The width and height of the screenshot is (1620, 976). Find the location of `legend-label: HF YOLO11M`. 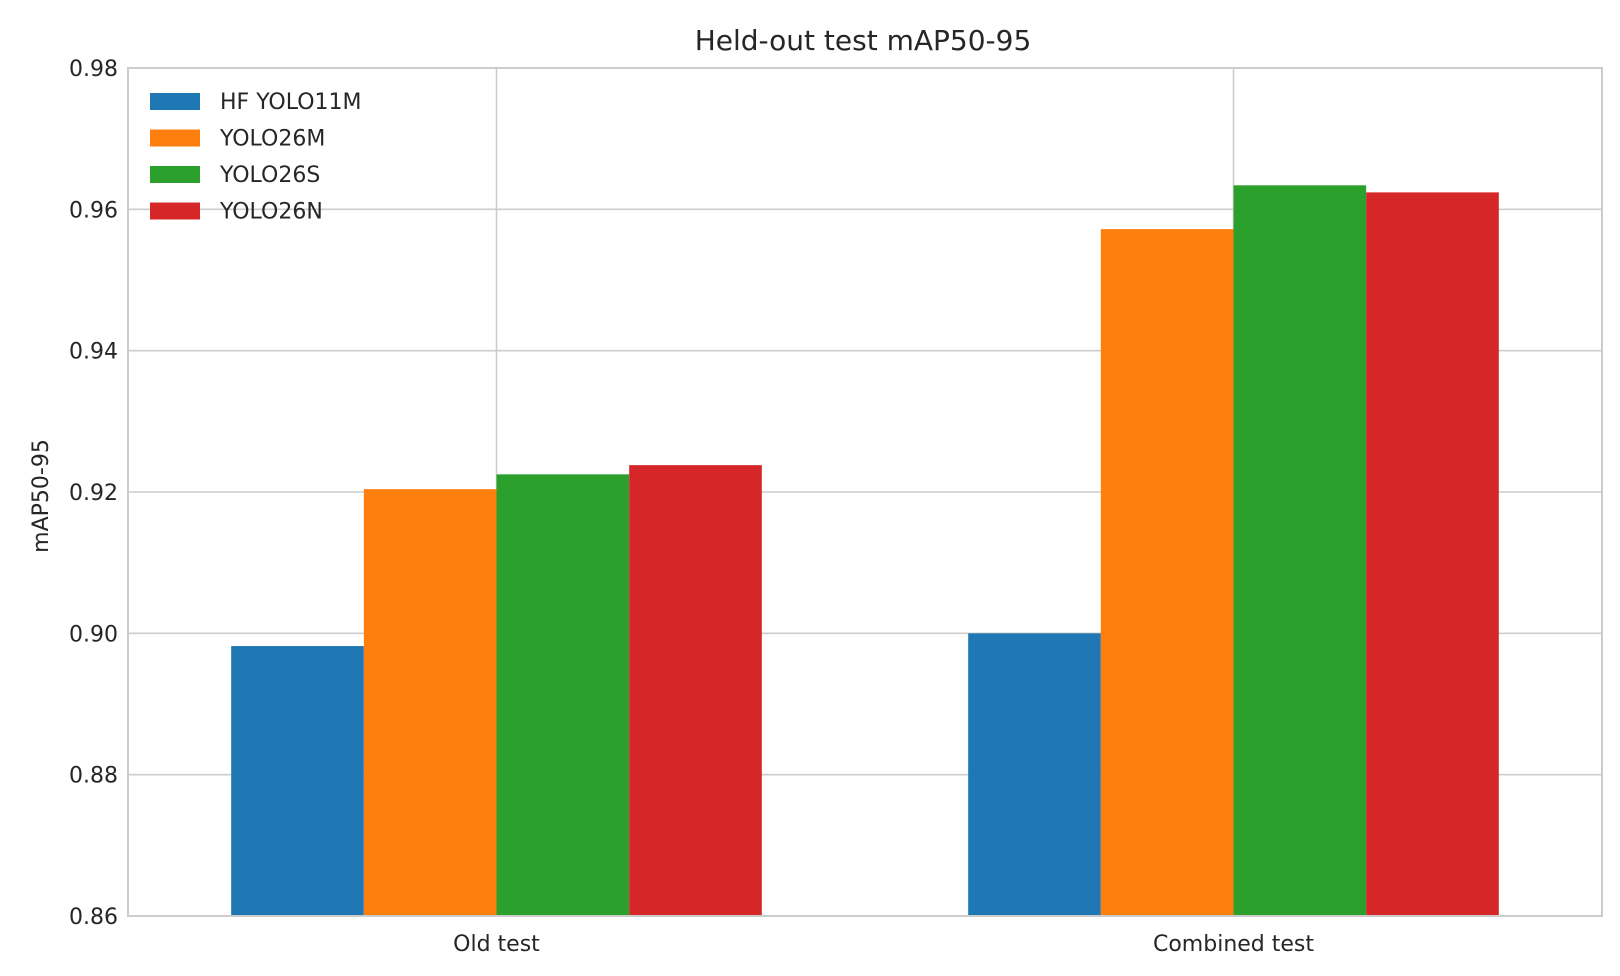

legend-label: HF YOLO11M is located at coordinates (291, 102).